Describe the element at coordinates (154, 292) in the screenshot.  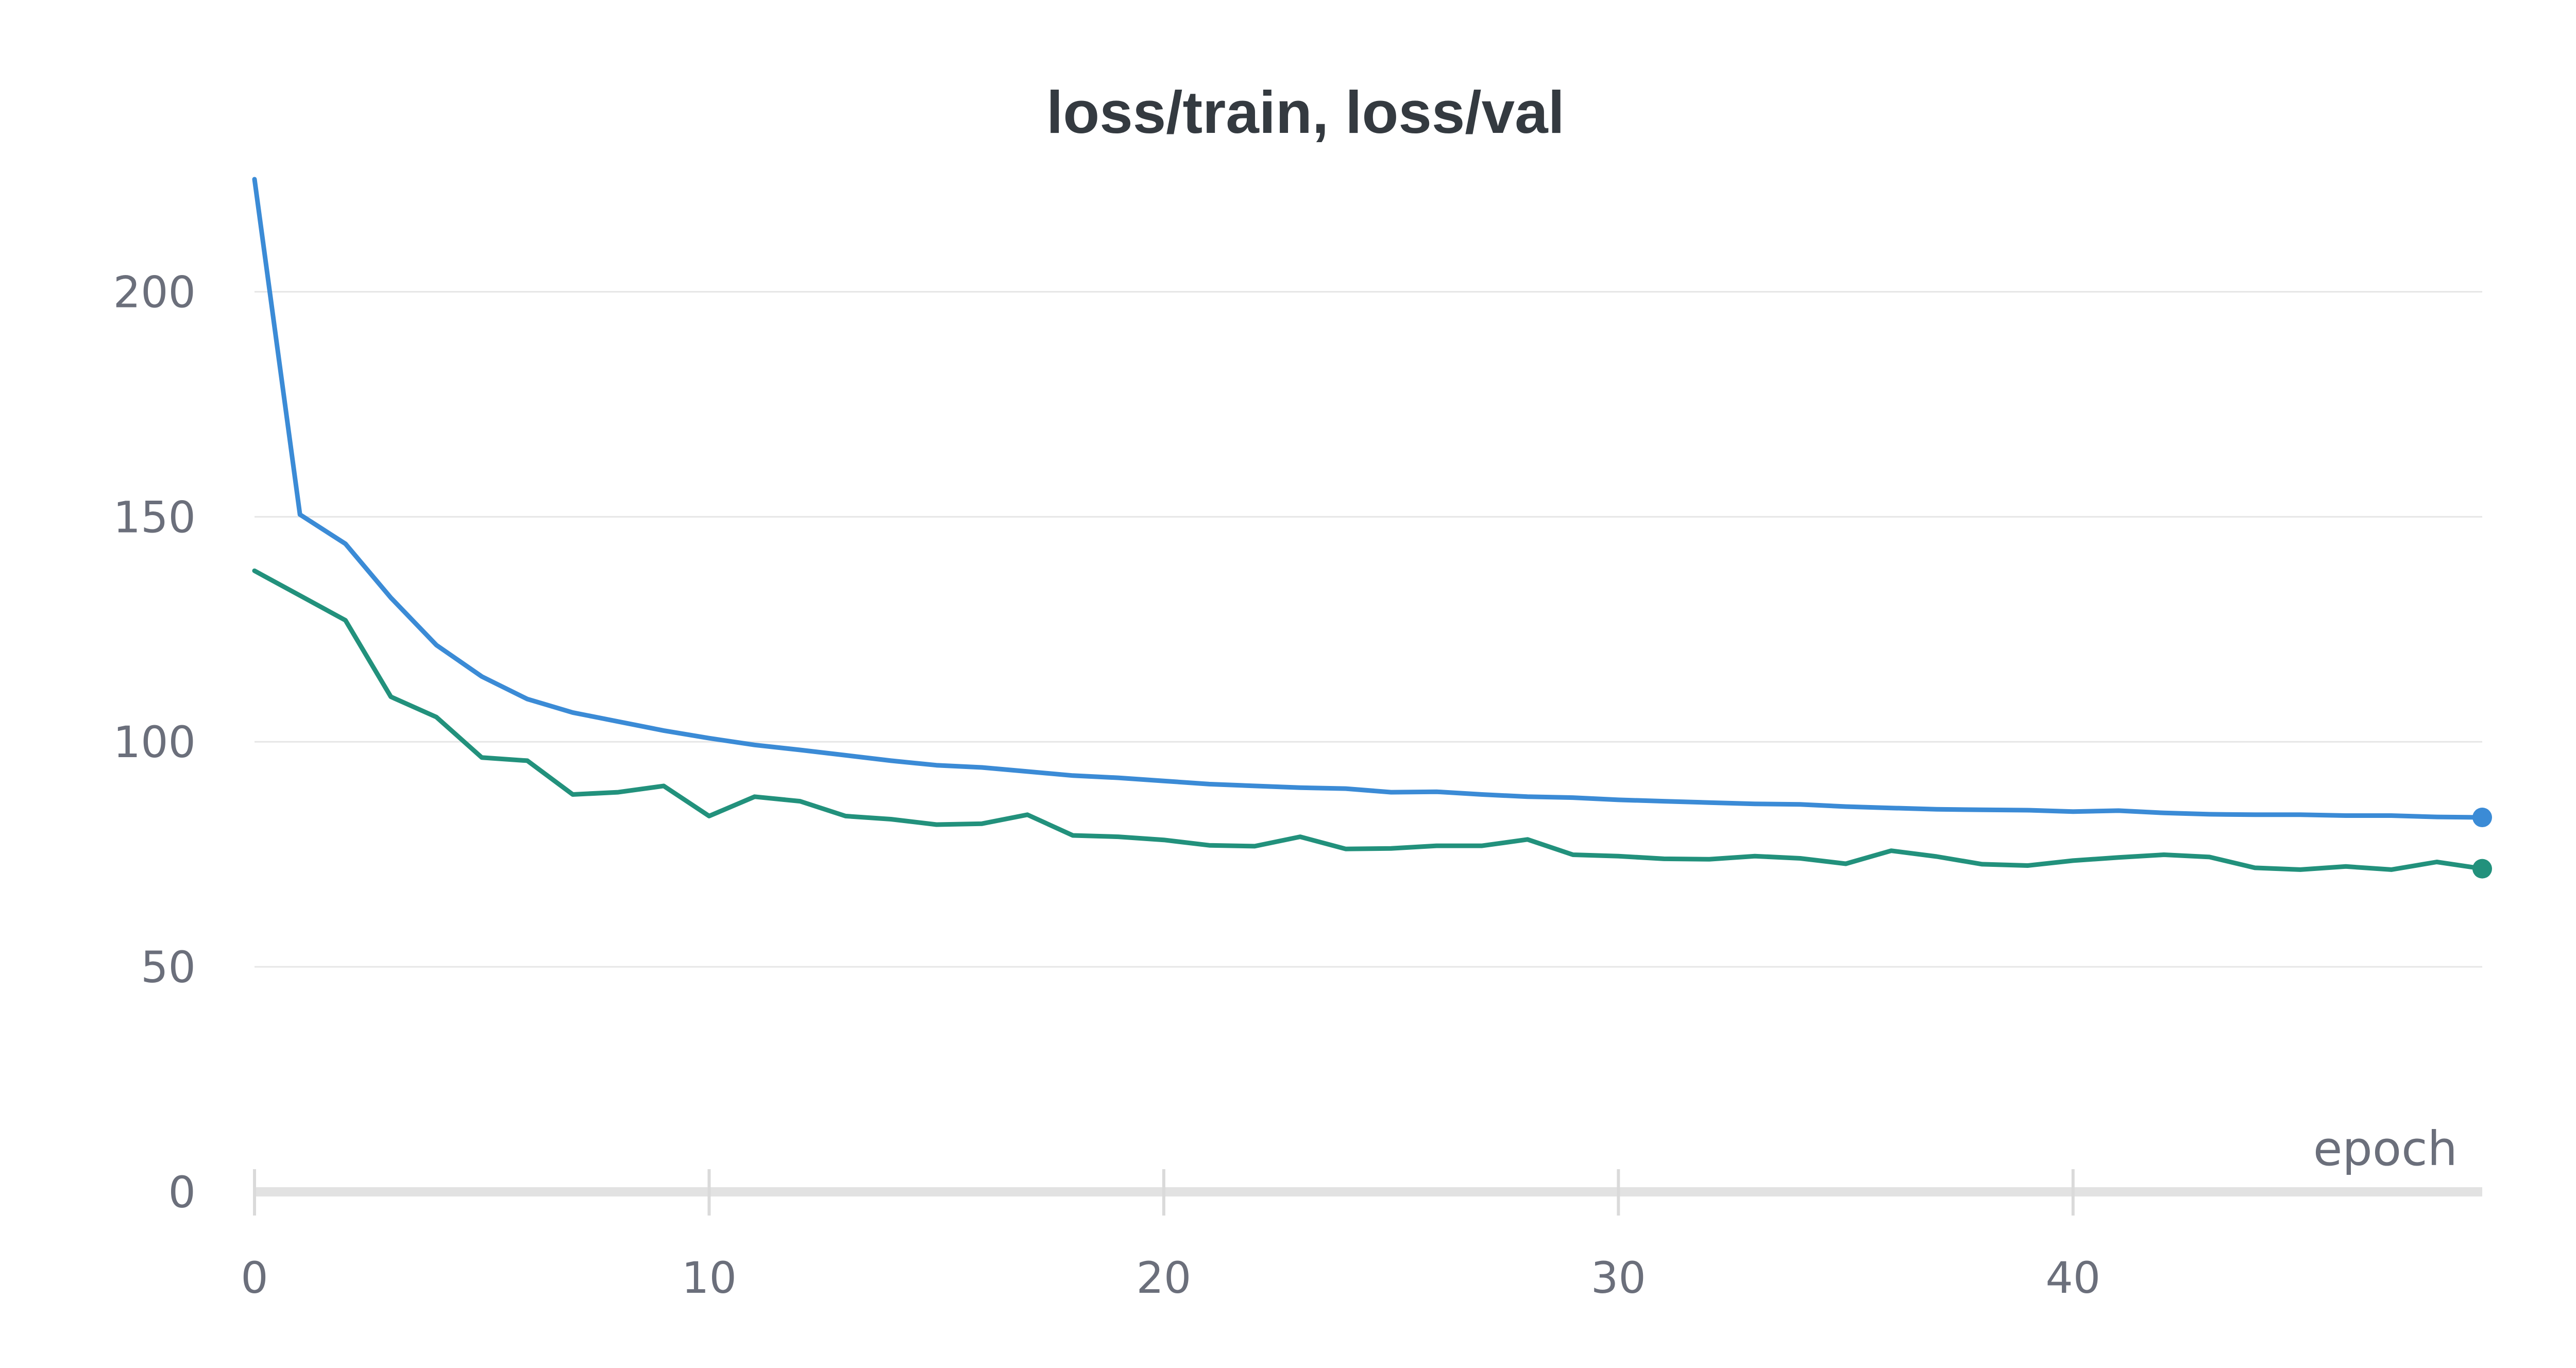
I see `y-tick-label-200: 200` at that location.